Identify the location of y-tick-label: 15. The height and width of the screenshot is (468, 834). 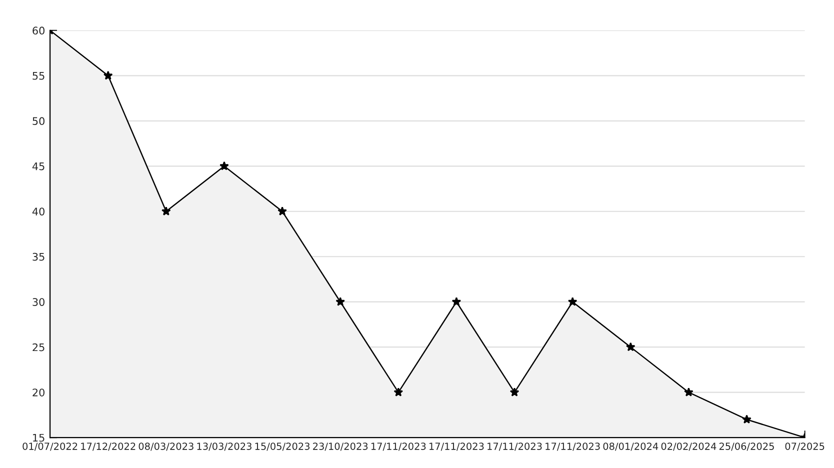
(38, 438).